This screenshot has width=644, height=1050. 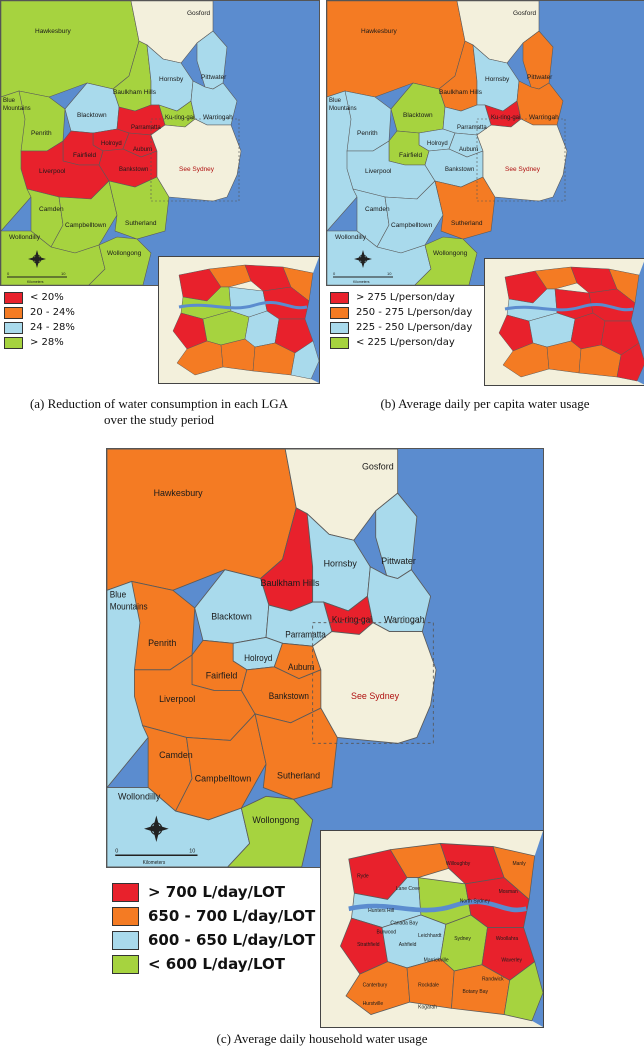 What do you see at coordinates (213, 892) in the screenshot?
I see `legend-c-item-1: > 700 L/day/LOT` at bounding box center [213, 892].